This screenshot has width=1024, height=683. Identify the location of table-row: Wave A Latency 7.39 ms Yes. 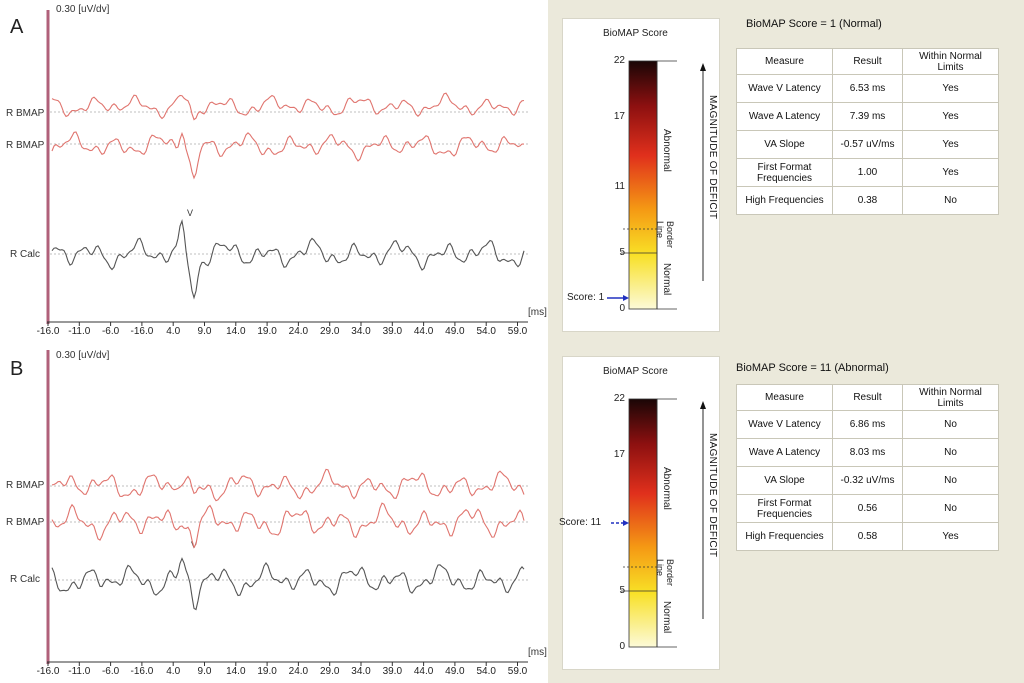
(867, 116).